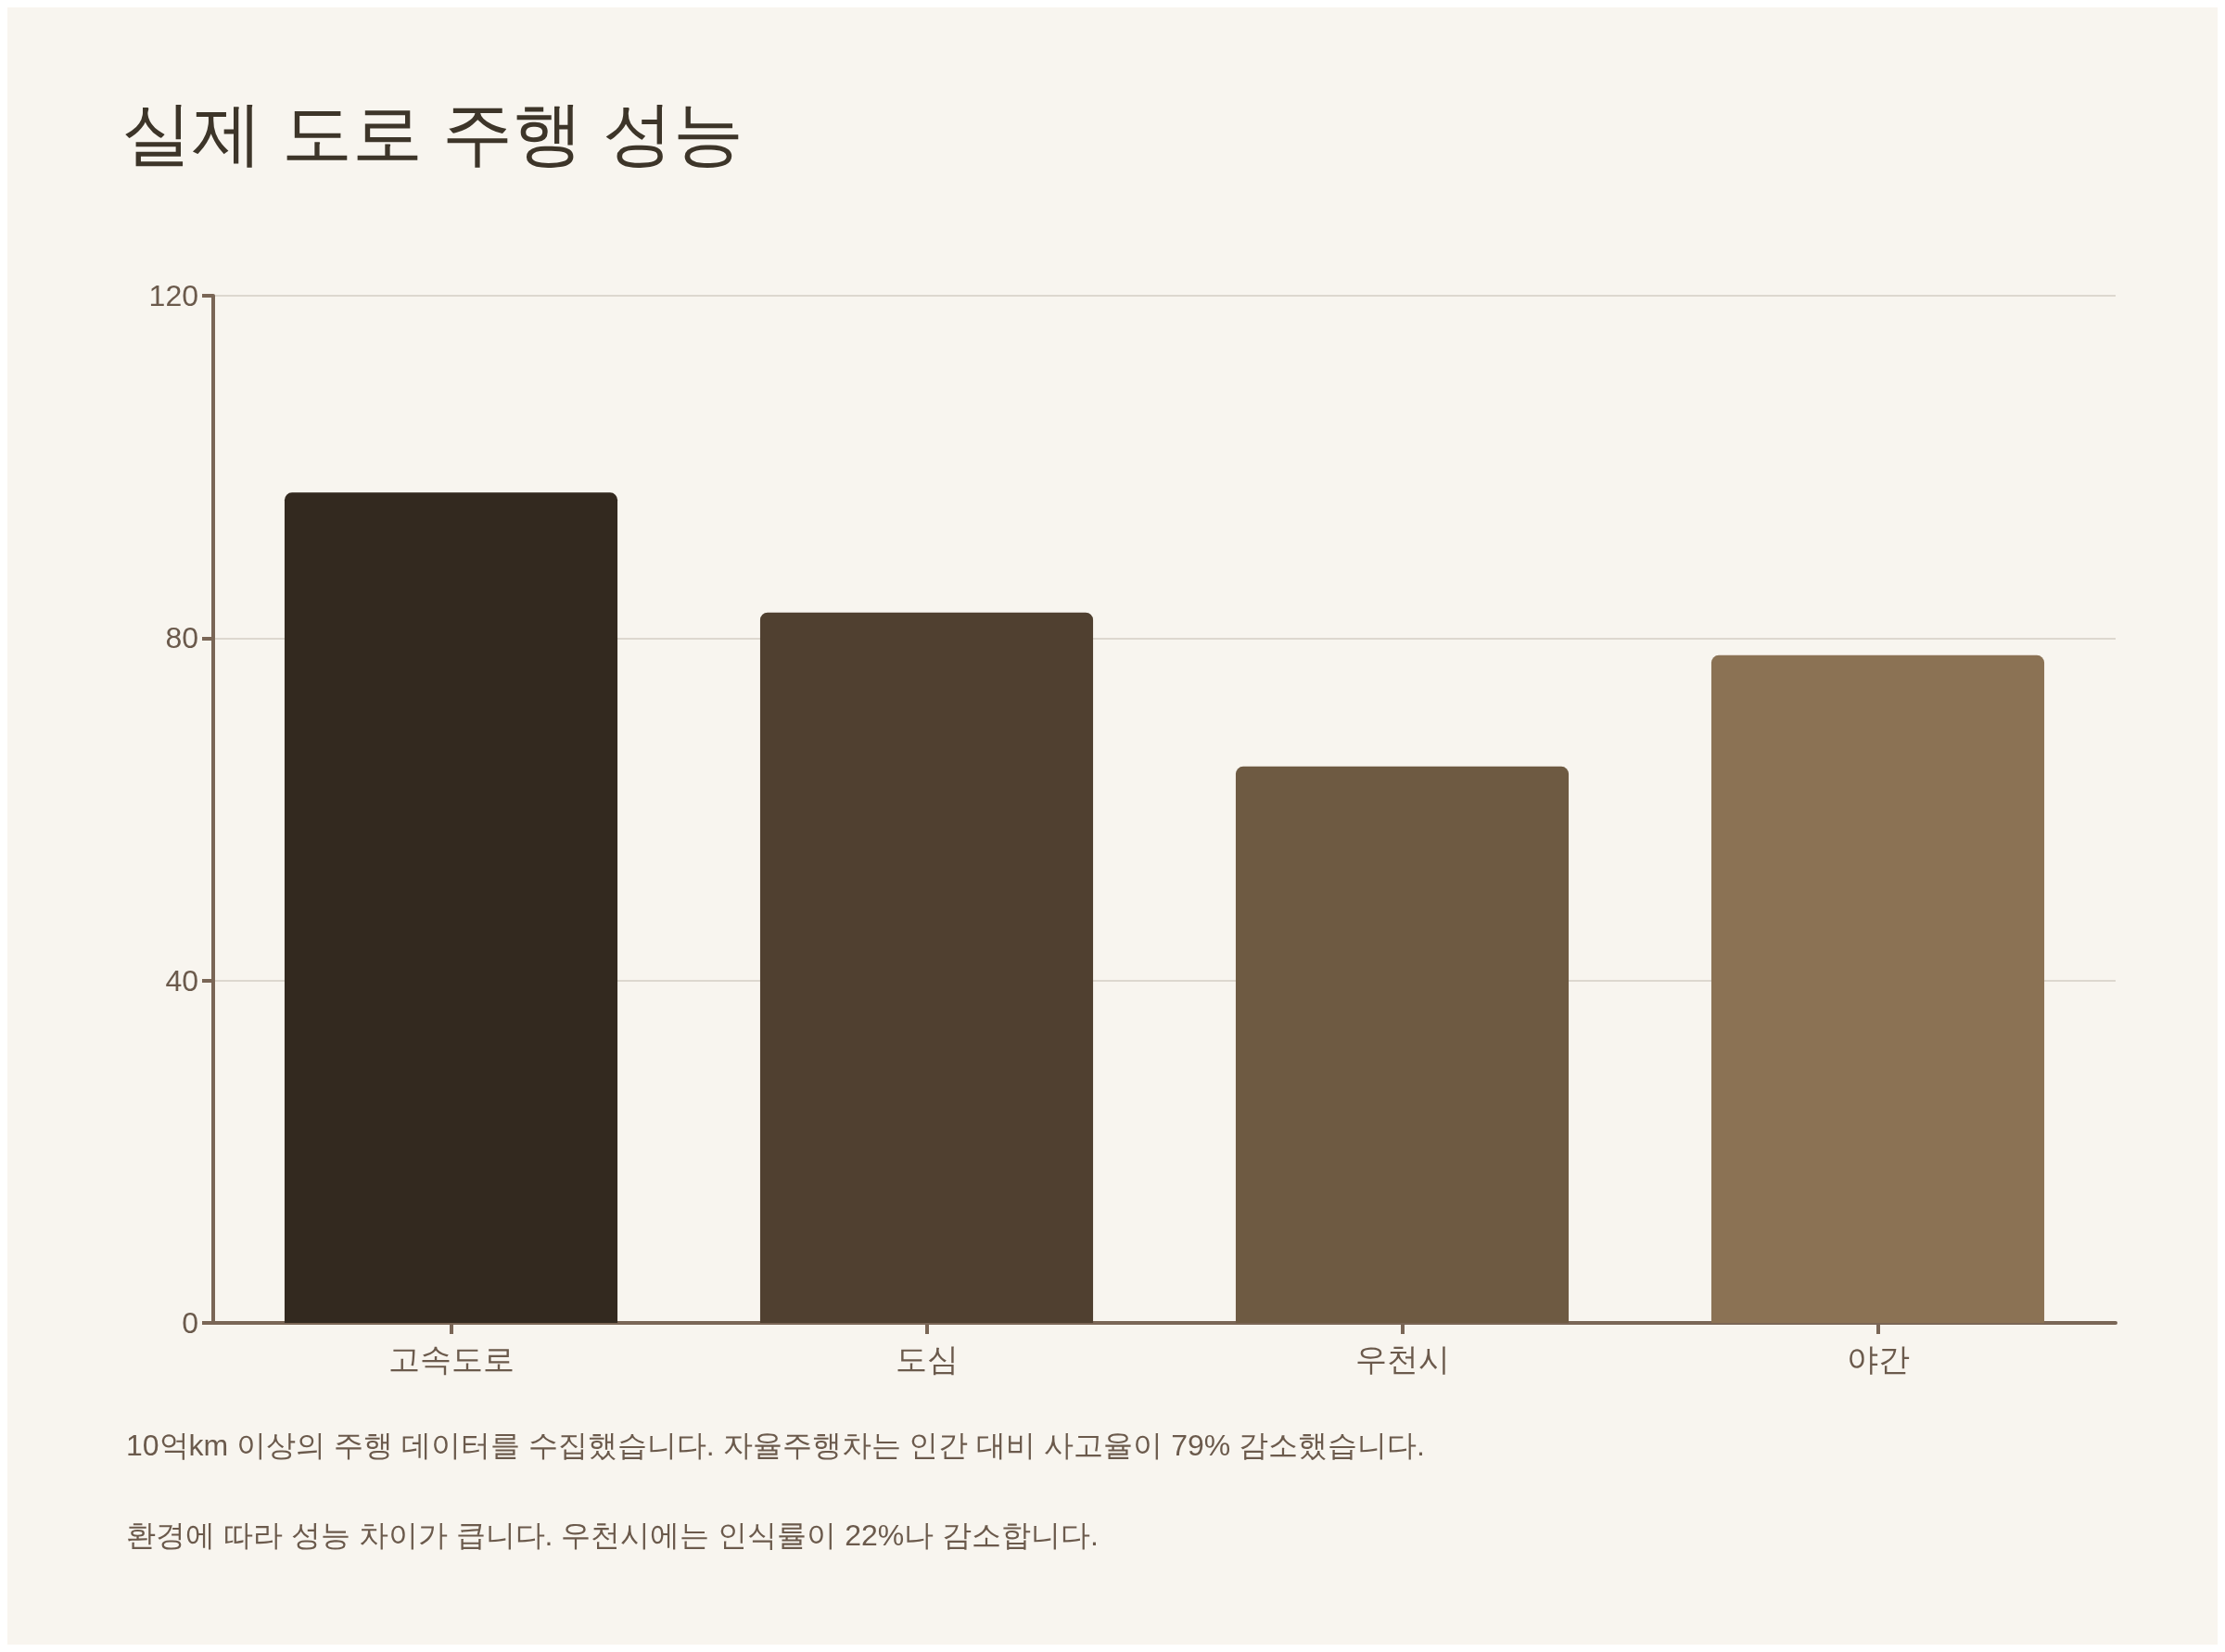 Image resolution: width=2225 pixels, height=1652 pixels. What do you see at coordinates (1402, 1359) in the screenshot?
I see `x-tick-label: 우천시` at bounding box center [1402, 1359].